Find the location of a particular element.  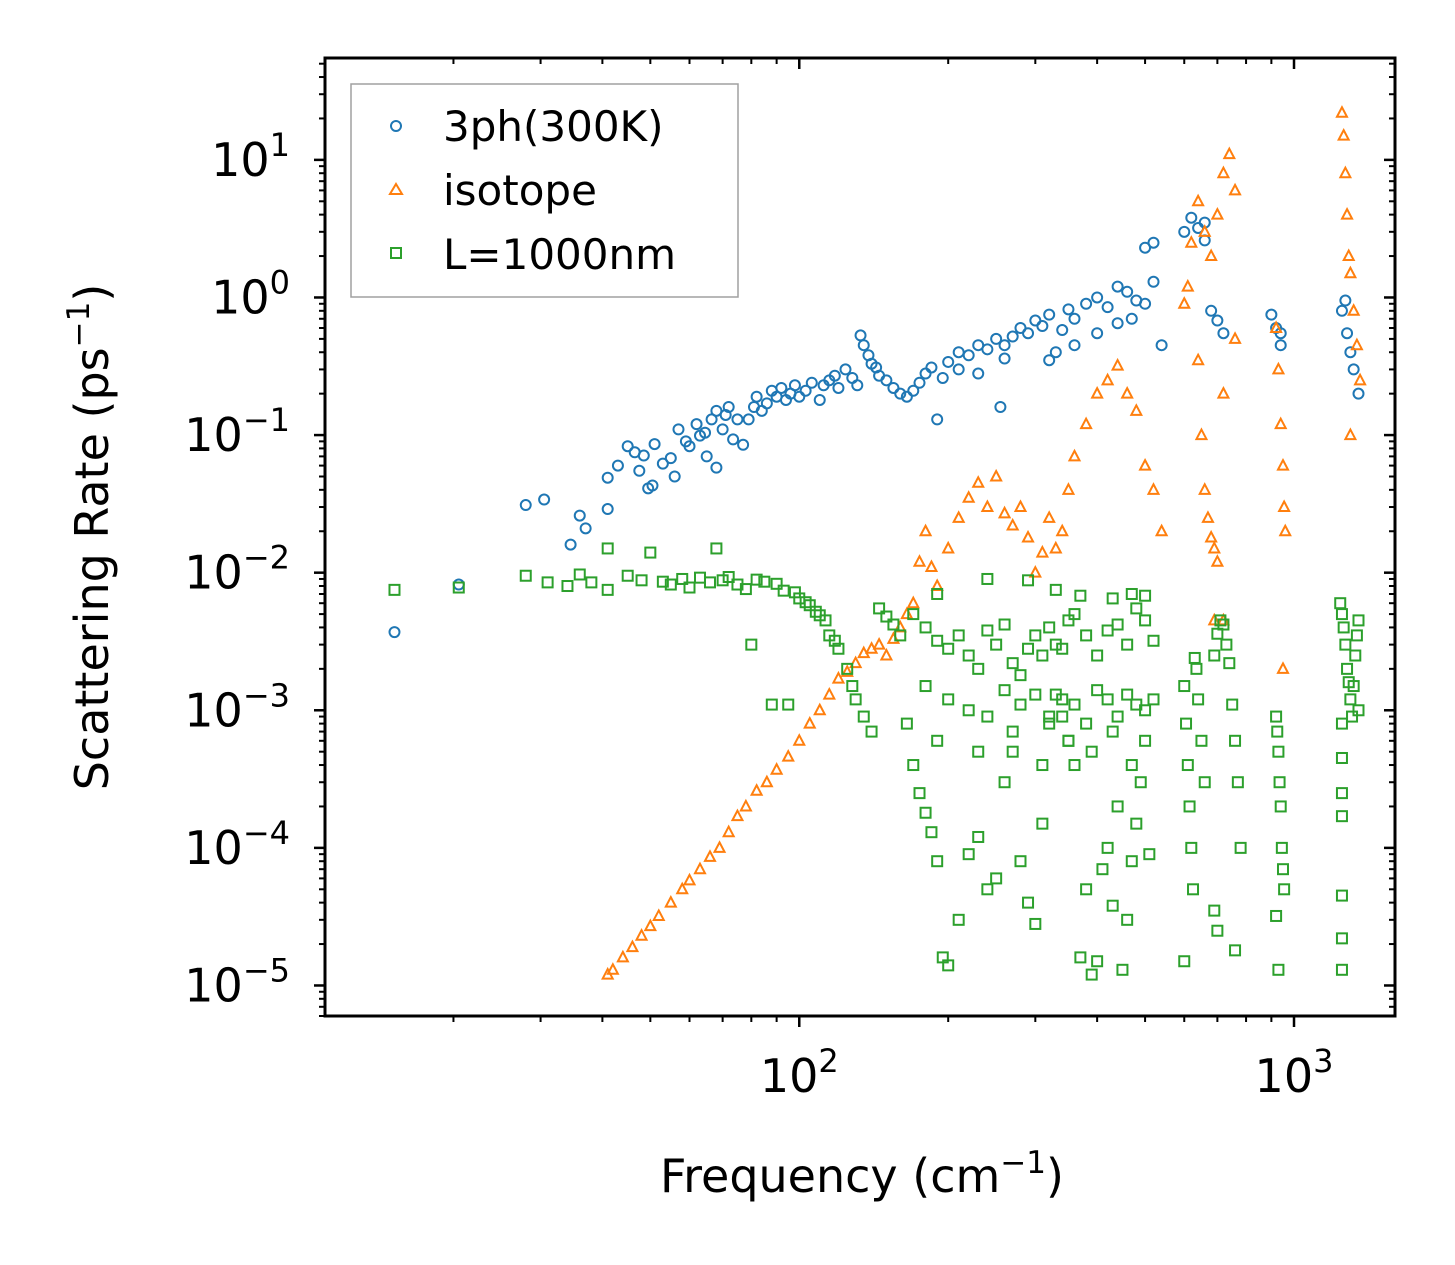

legend-label-isotope: isotope is located at coordinates (520, 190).